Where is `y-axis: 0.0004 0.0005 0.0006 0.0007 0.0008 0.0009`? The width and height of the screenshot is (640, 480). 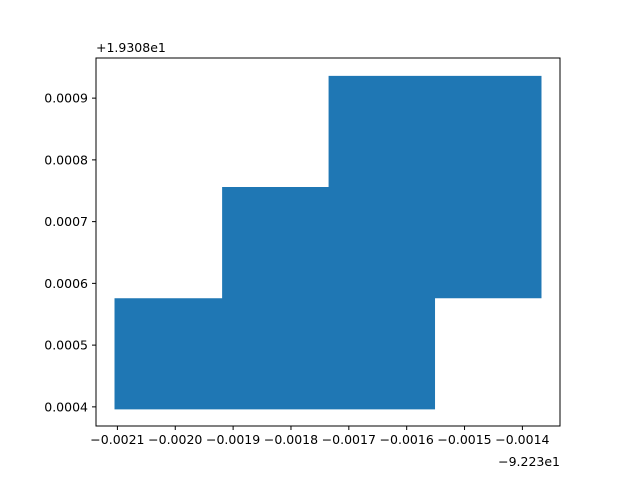
y-axis: 0.0004 0.0005 0.0006 0.0007 0.0008 0.0009 is located at coordinates (70, 252).